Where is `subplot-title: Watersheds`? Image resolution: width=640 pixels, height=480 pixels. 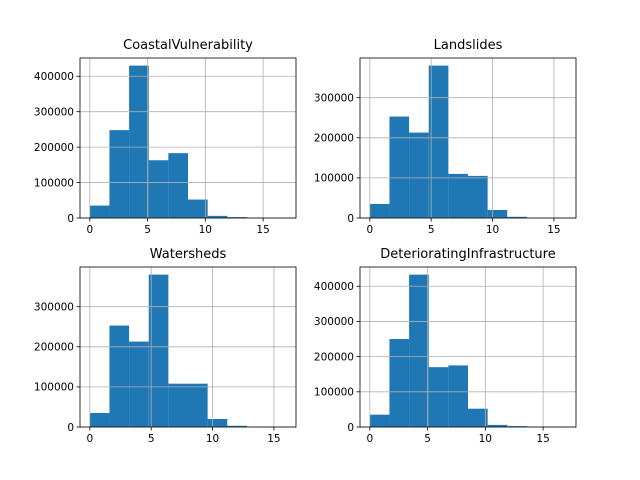 subplot-title: Watersheds is located at coordinates (188, 254).